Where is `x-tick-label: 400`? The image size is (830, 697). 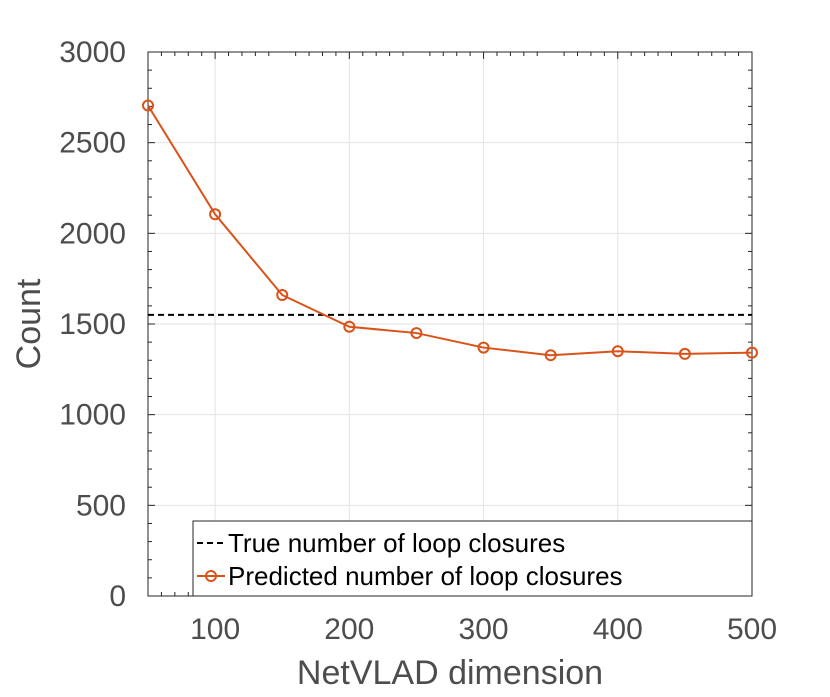
x-tick-label: 400 is located at coordinates (618, 629).